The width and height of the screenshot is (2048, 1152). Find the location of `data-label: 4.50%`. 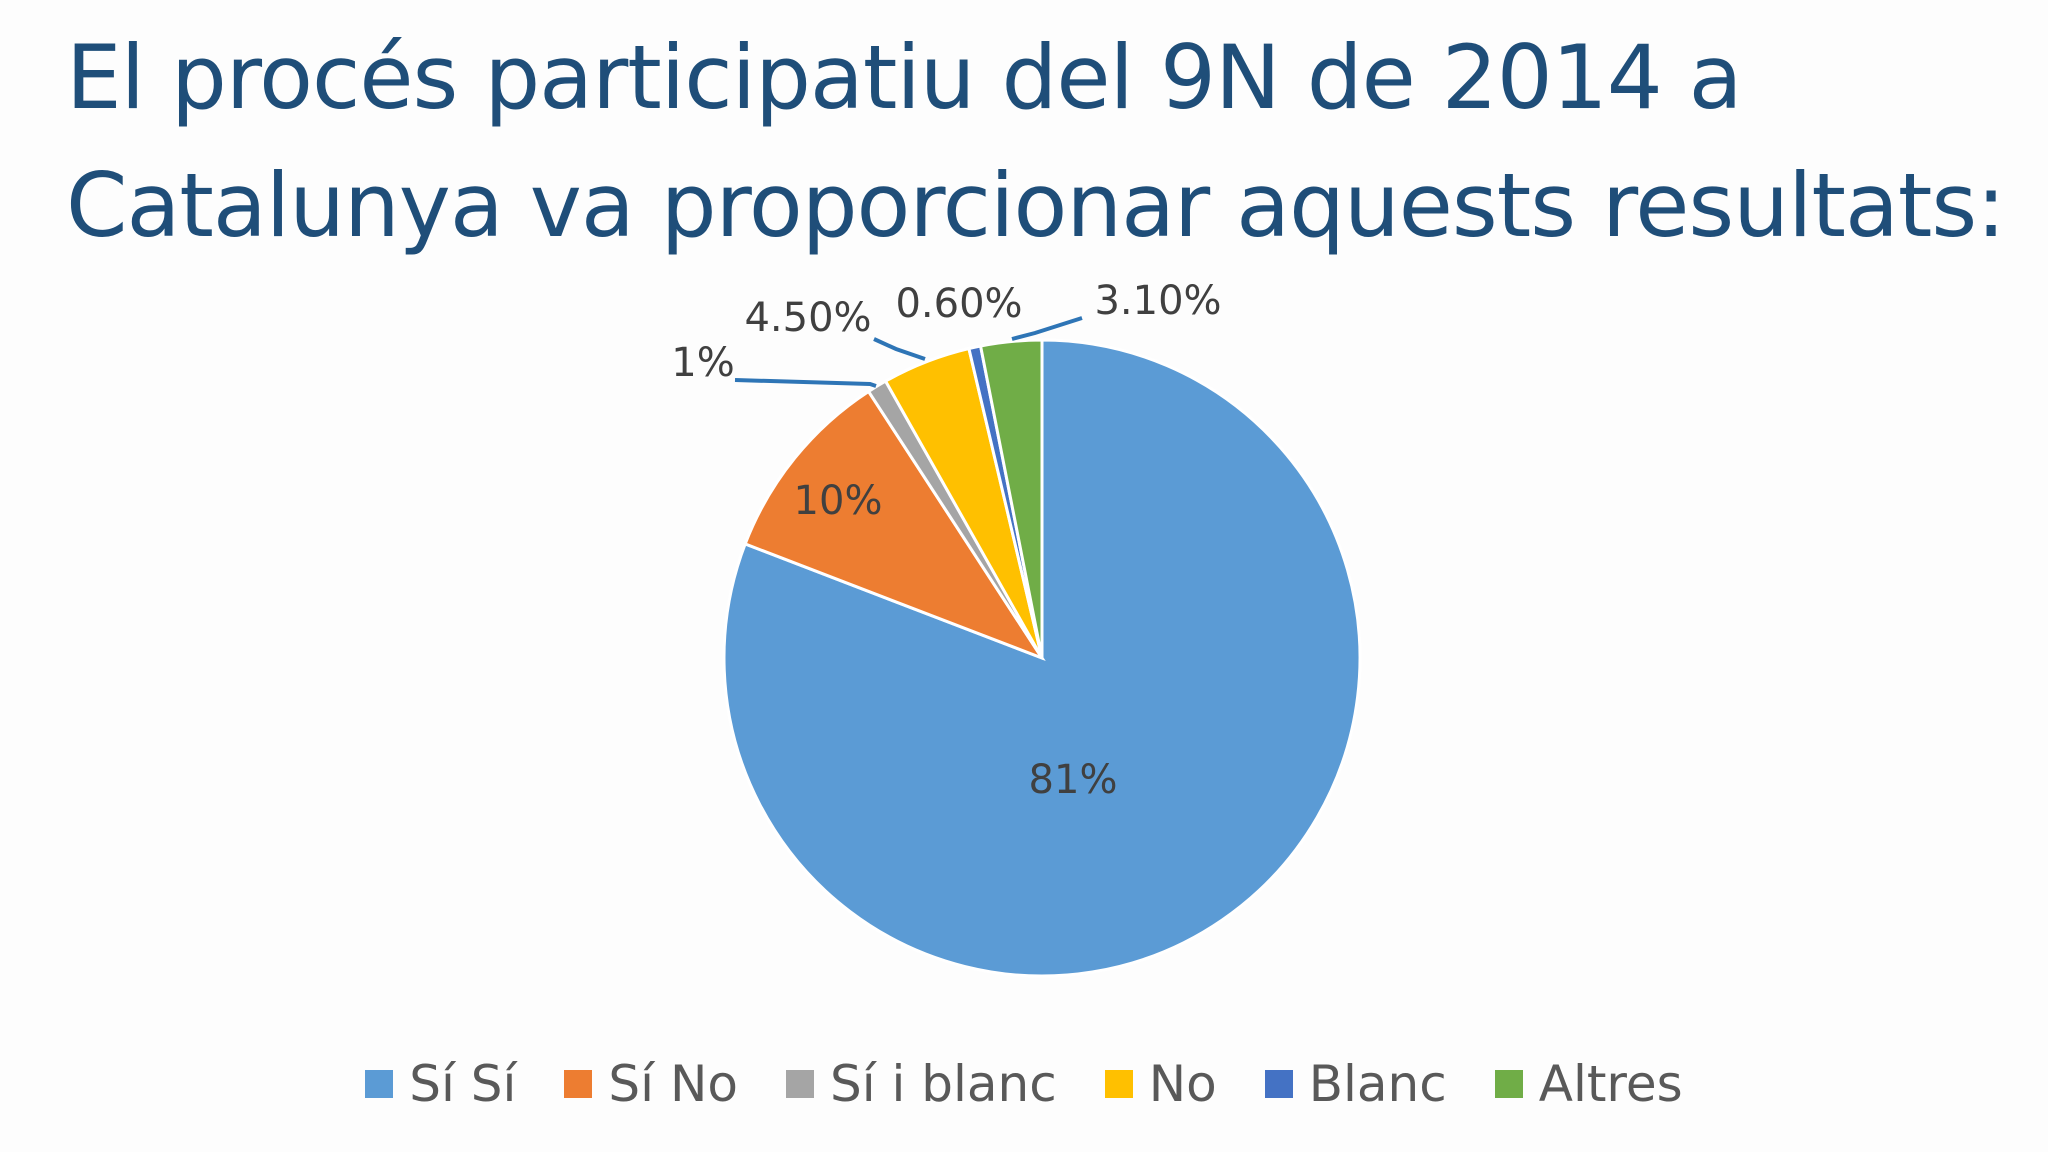

data-label: 4.50% is located at coordinates (807, 318).